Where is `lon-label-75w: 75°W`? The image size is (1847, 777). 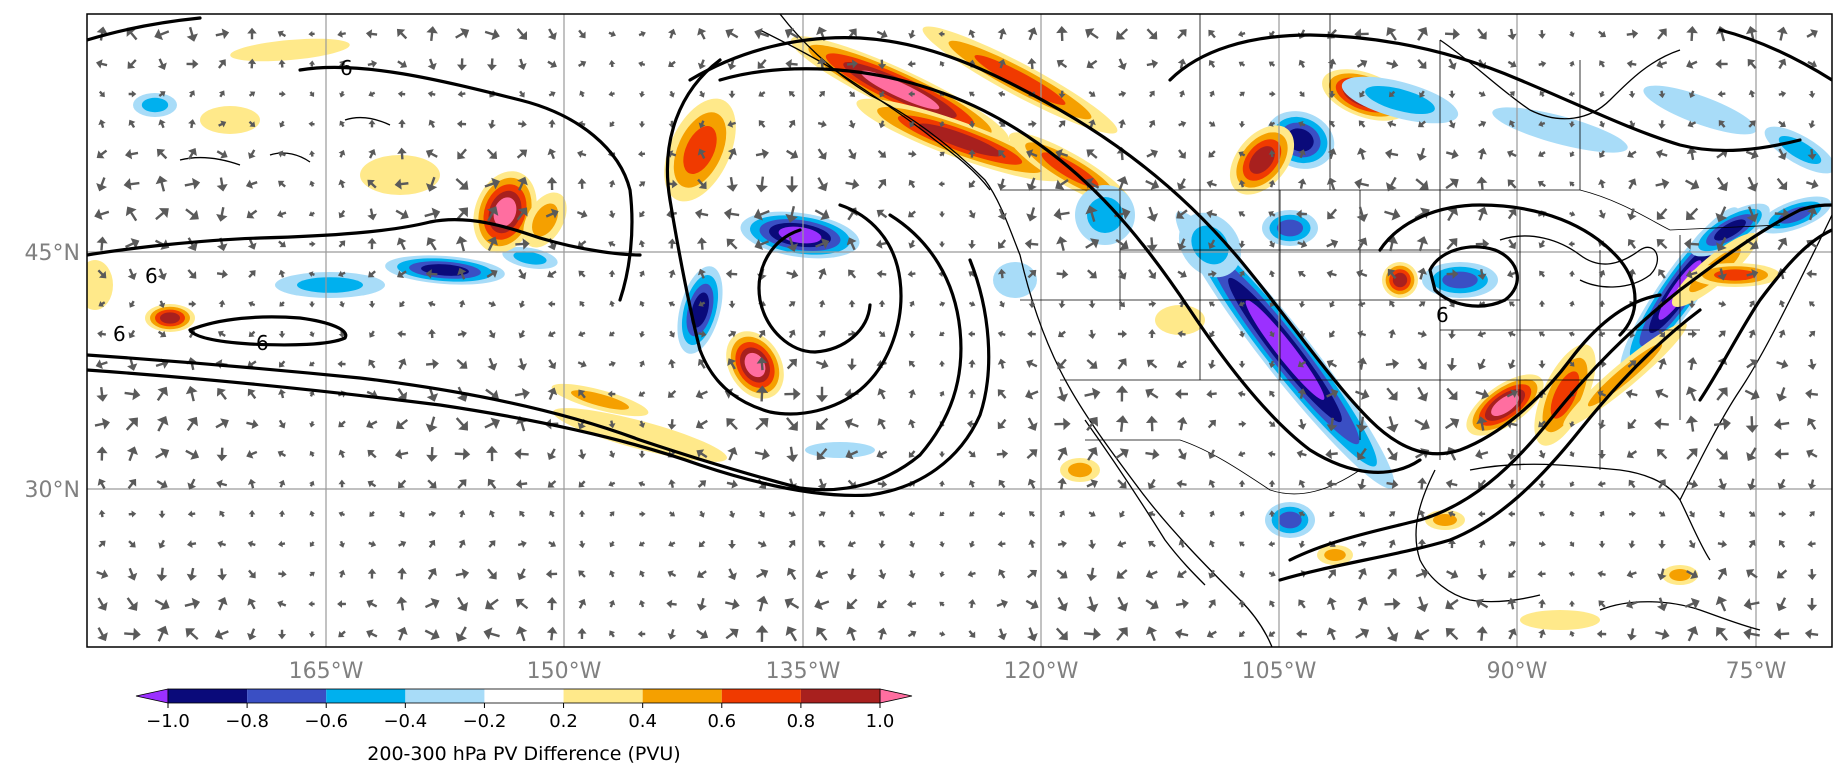
lon-label-75w: 75°W is located at coordinates (1756, 671).